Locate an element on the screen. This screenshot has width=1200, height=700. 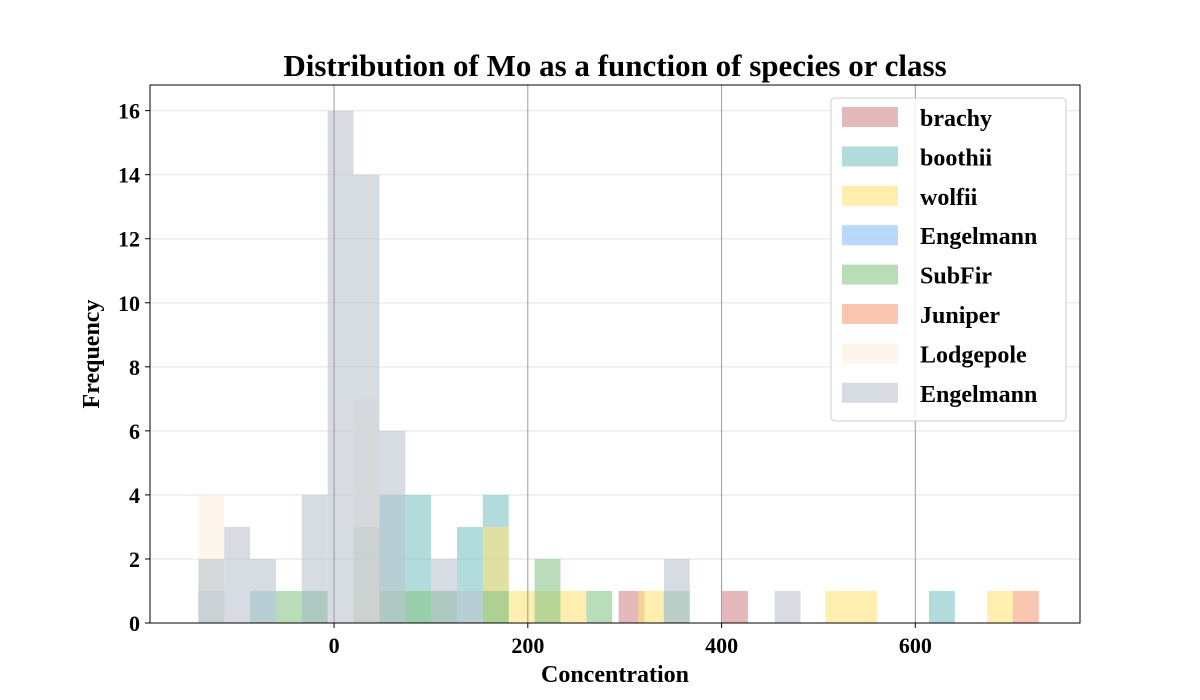
y-tick-label: 6 is located at coordinates (134, 431).